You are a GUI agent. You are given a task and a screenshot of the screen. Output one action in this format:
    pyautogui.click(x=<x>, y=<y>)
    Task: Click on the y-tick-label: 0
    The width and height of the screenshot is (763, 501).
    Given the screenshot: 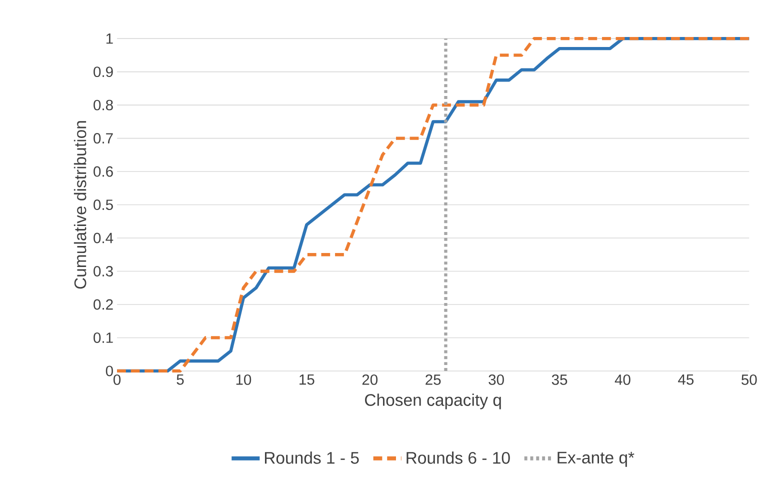 What is the action you would take?
    pyautogui.click(x=109, y=371)
    